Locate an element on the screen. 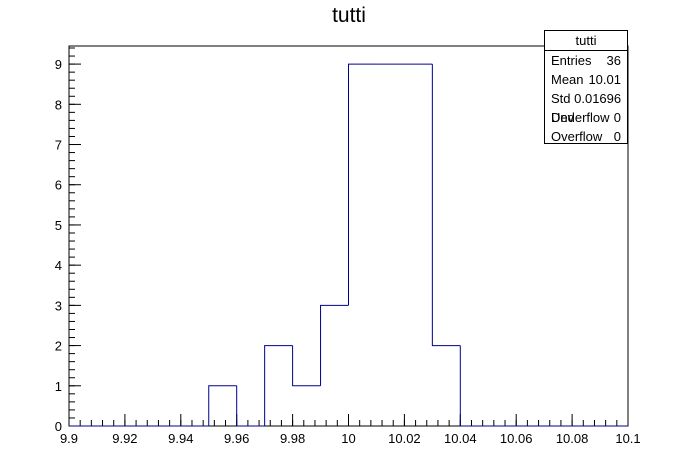 This screenshot has height=474, width=698. y-tick-label: 7 is located at coordinates (58, 145).